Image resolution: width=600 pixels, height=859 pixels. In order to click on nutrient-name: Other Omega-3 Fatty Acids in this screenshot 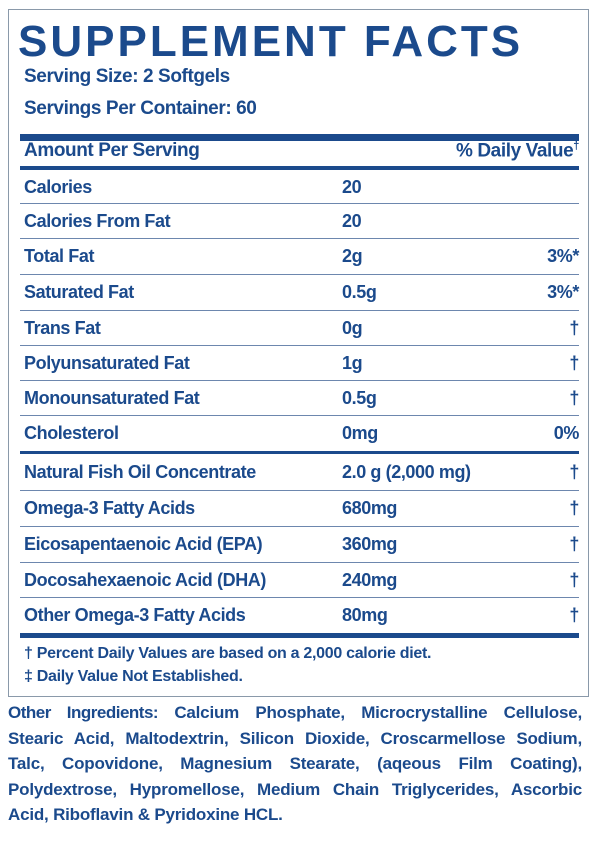, I will do `click(135, 615)`.